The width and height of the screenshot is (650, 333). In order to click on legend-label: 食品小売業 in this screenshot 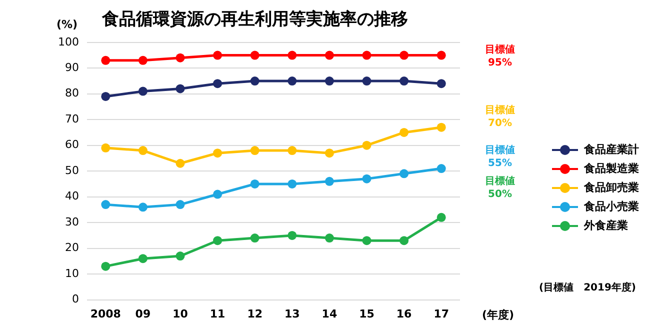, I will do `click(611, 206)`.